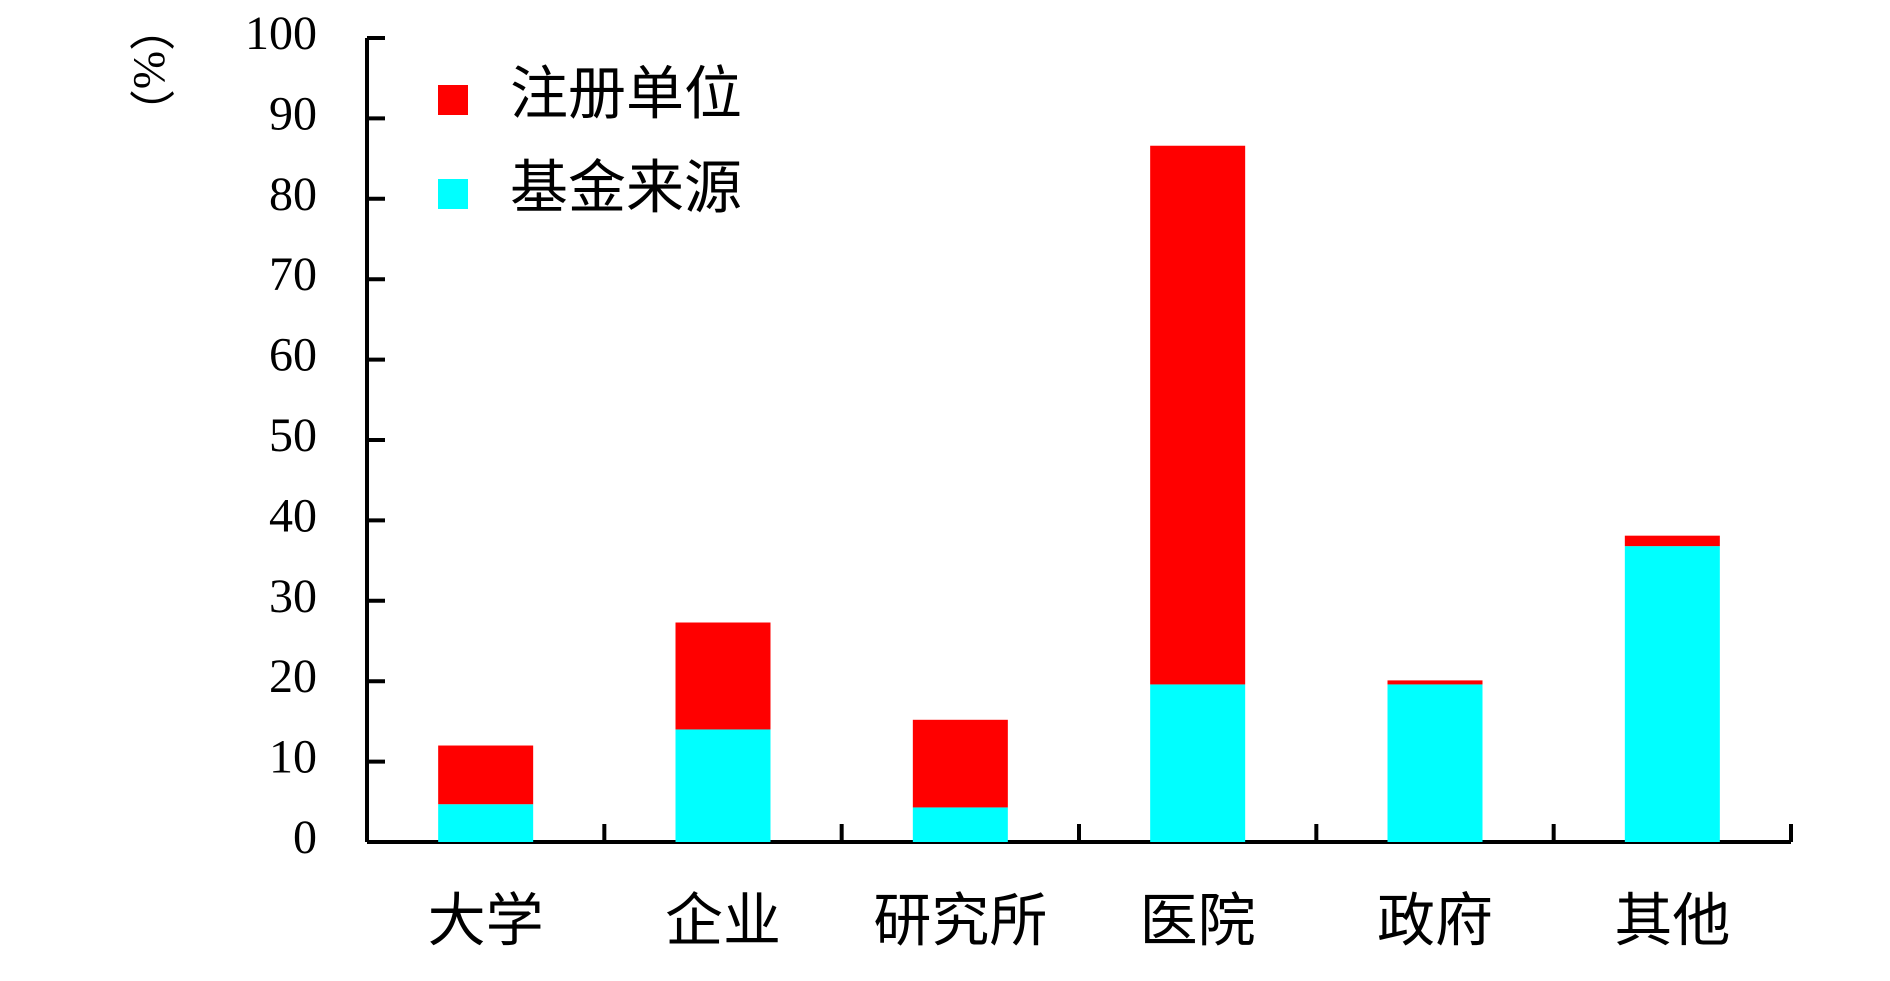 Image resolution: width=1890 pixels, height=981 pixels. Describe the element at coordinates (1672, 920) in the screenshot. I see `x-tick-label: 其他` at that location.